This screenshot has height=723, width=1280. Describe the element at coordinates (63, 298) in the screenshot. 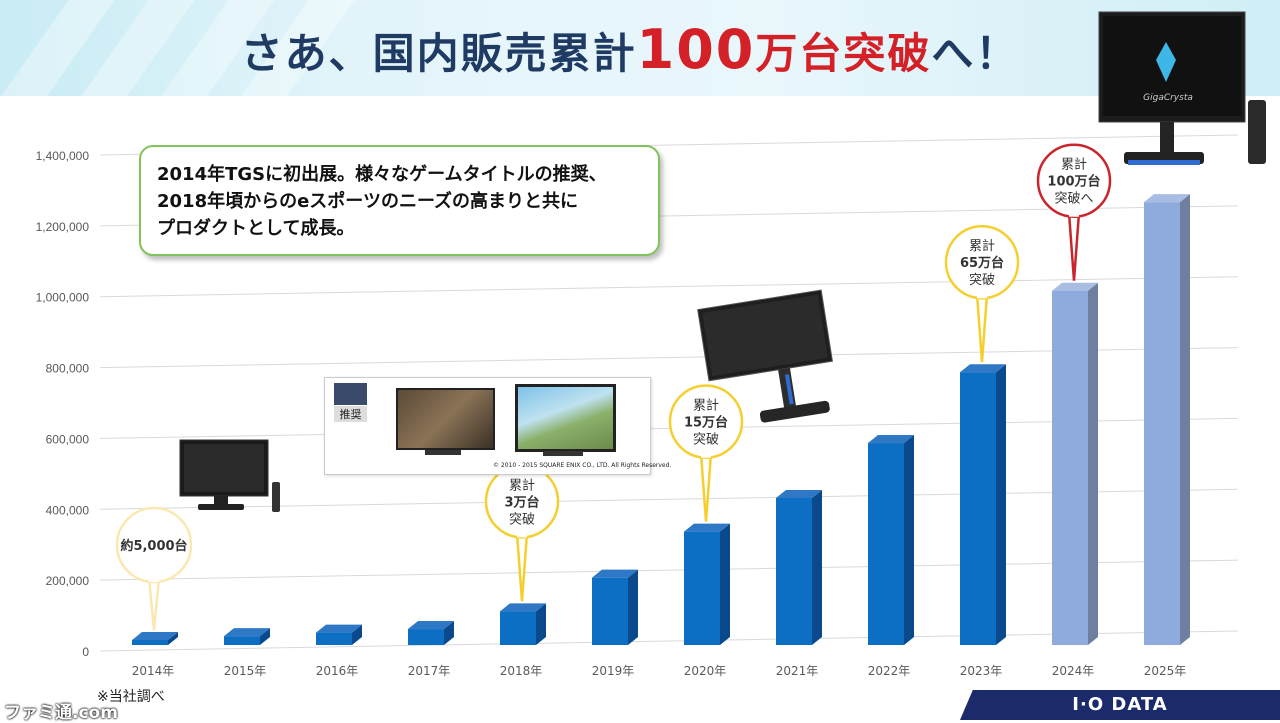

I see `y-tick-label: 1,000,000` at that location.